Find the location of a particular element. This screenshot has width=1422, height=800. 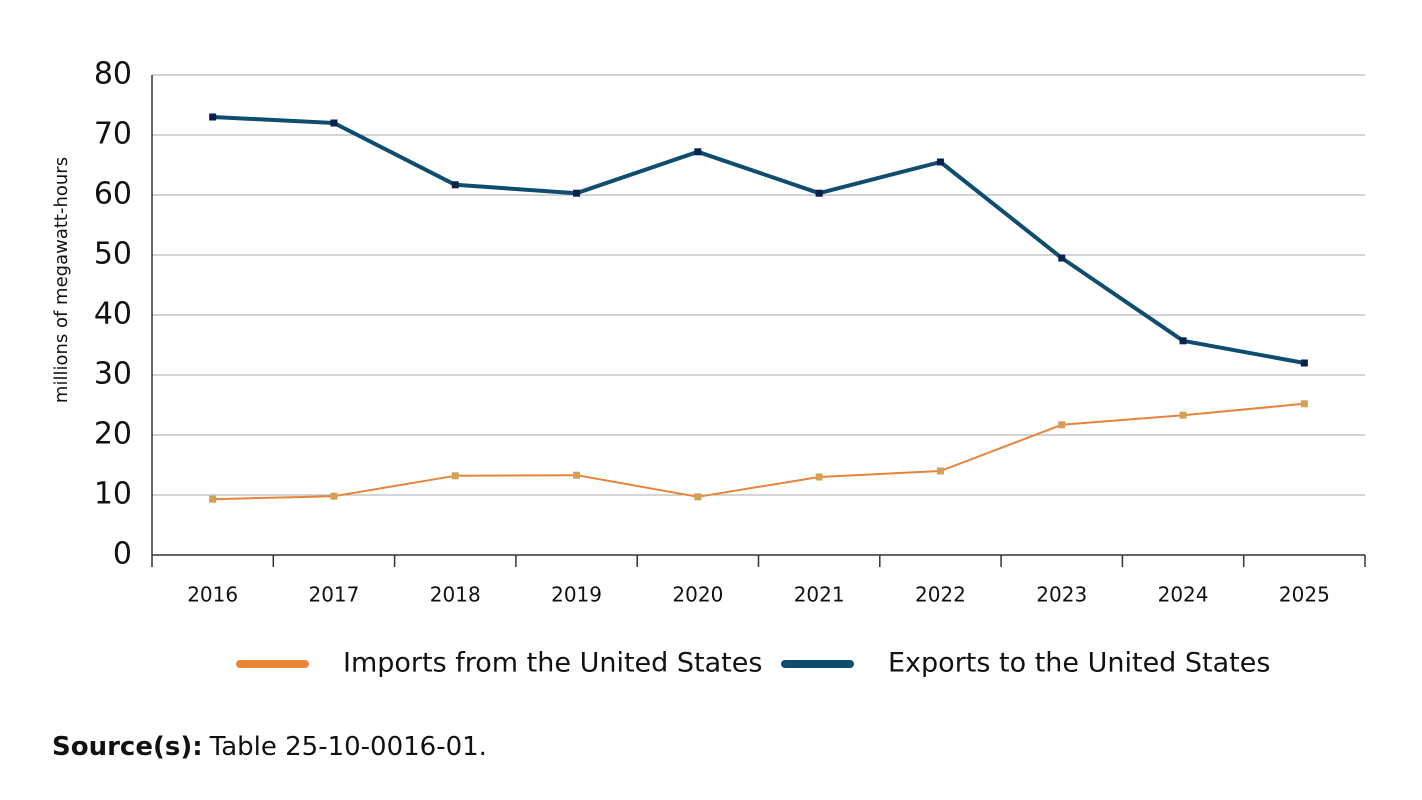

source-text: Table 25-10-0016-01. is located at coordinates (348, 747).